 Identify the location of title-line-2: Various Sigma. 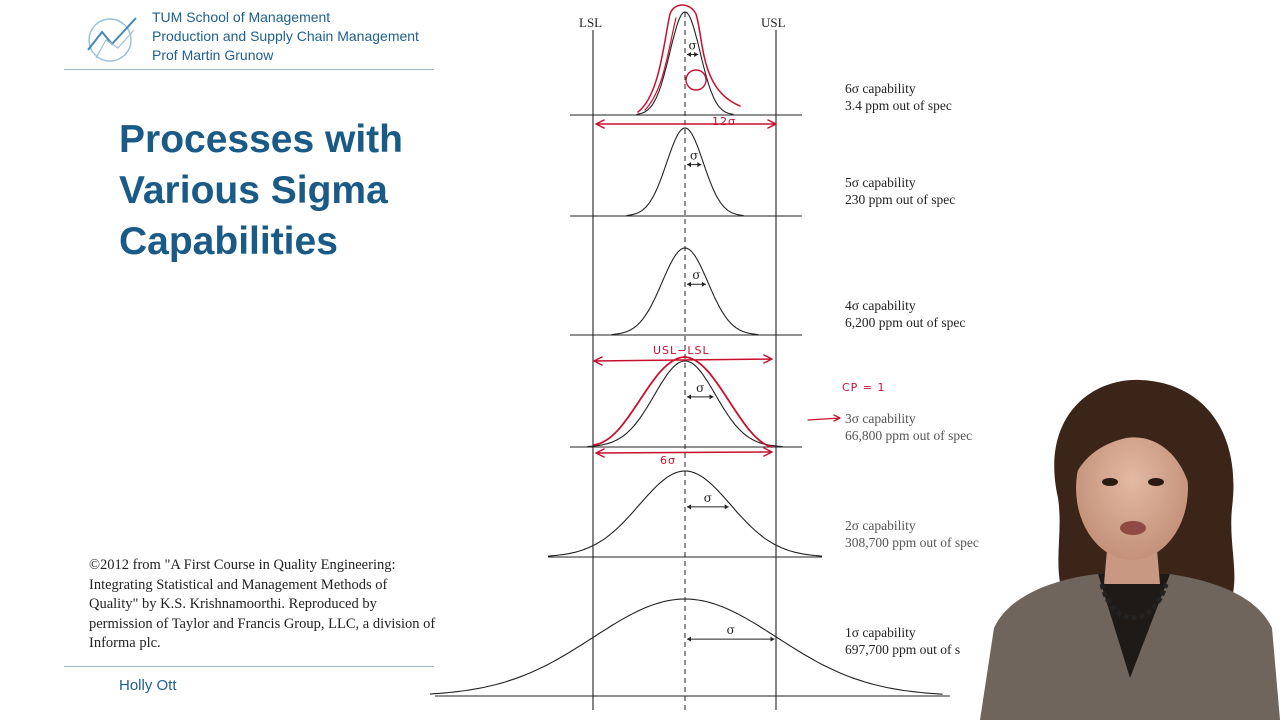
(253, 190).